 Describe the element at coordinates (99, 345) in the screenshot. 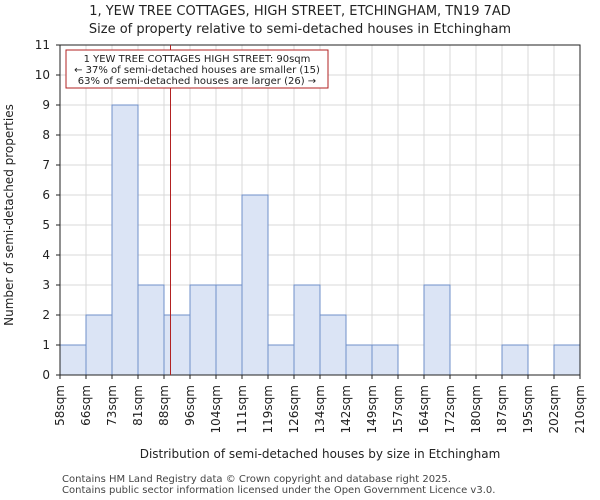

I see `bar-66sqm` at that location.